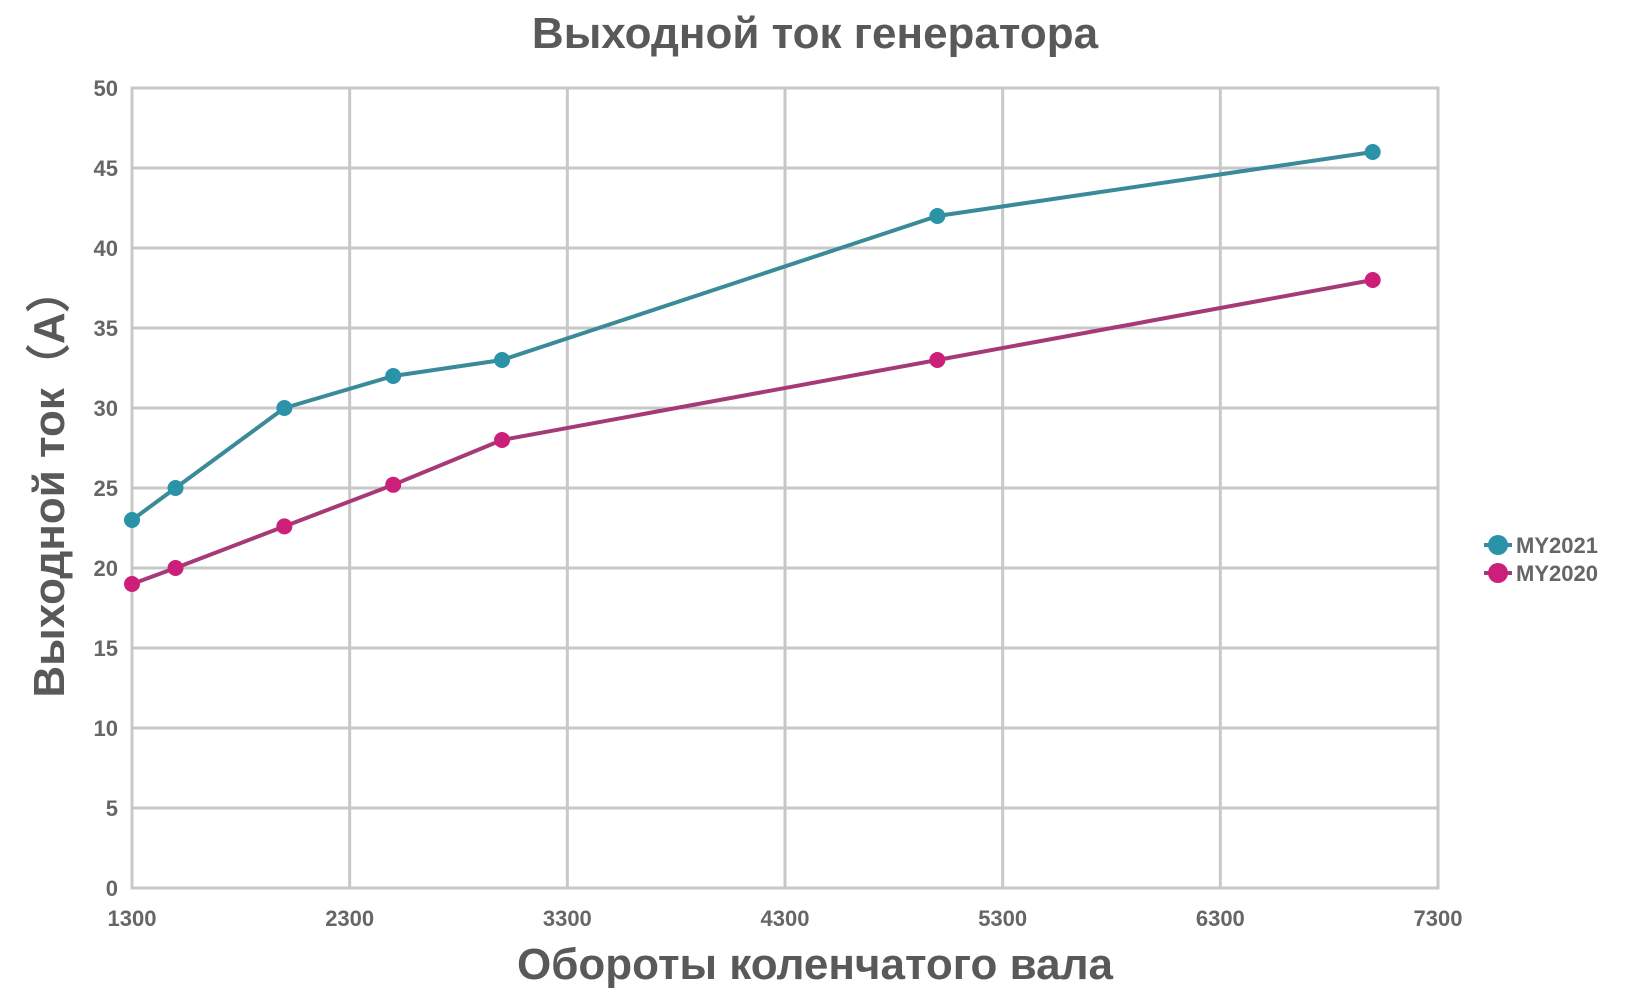 The width and height of the screenshot is (1630, 991). What do you see at coordinates (106, 328) in the screenshot?
I see `y-tick-label: 35` at bounding box center [106, 328].